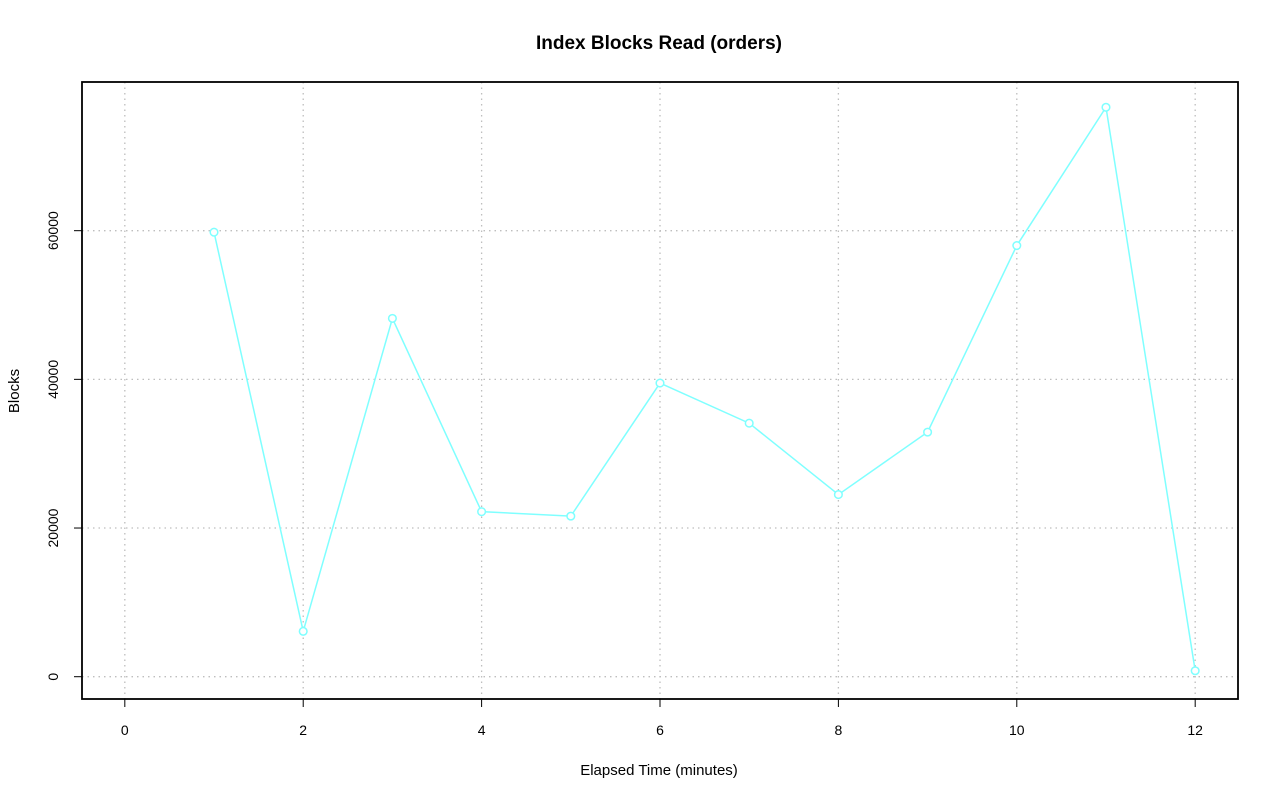 The image size is (1280, 801). I want to click on x-tick-label: 0, so click(125, 730).